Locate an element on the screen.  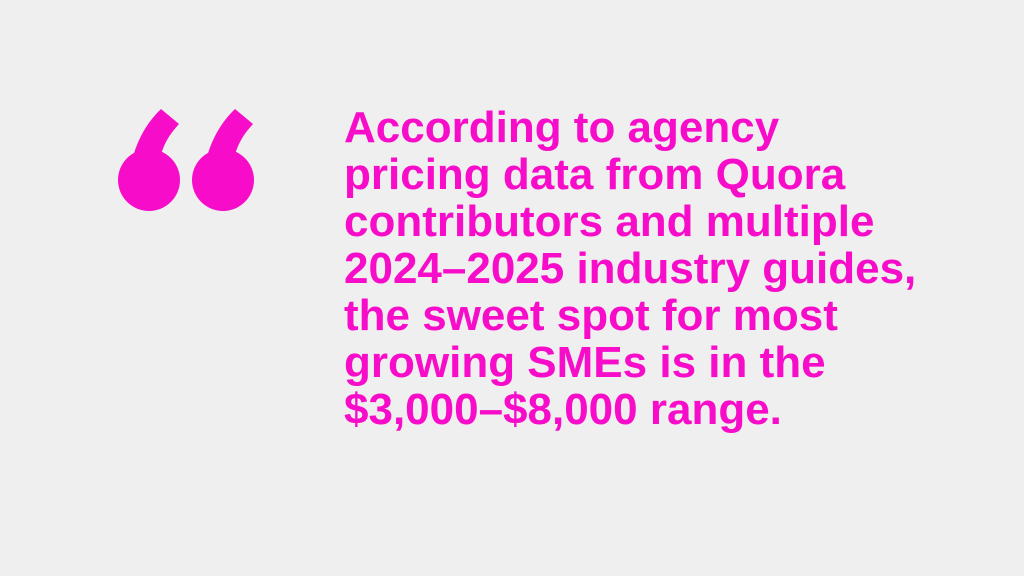
open-quote-icon is located at coordinates (186, 160).